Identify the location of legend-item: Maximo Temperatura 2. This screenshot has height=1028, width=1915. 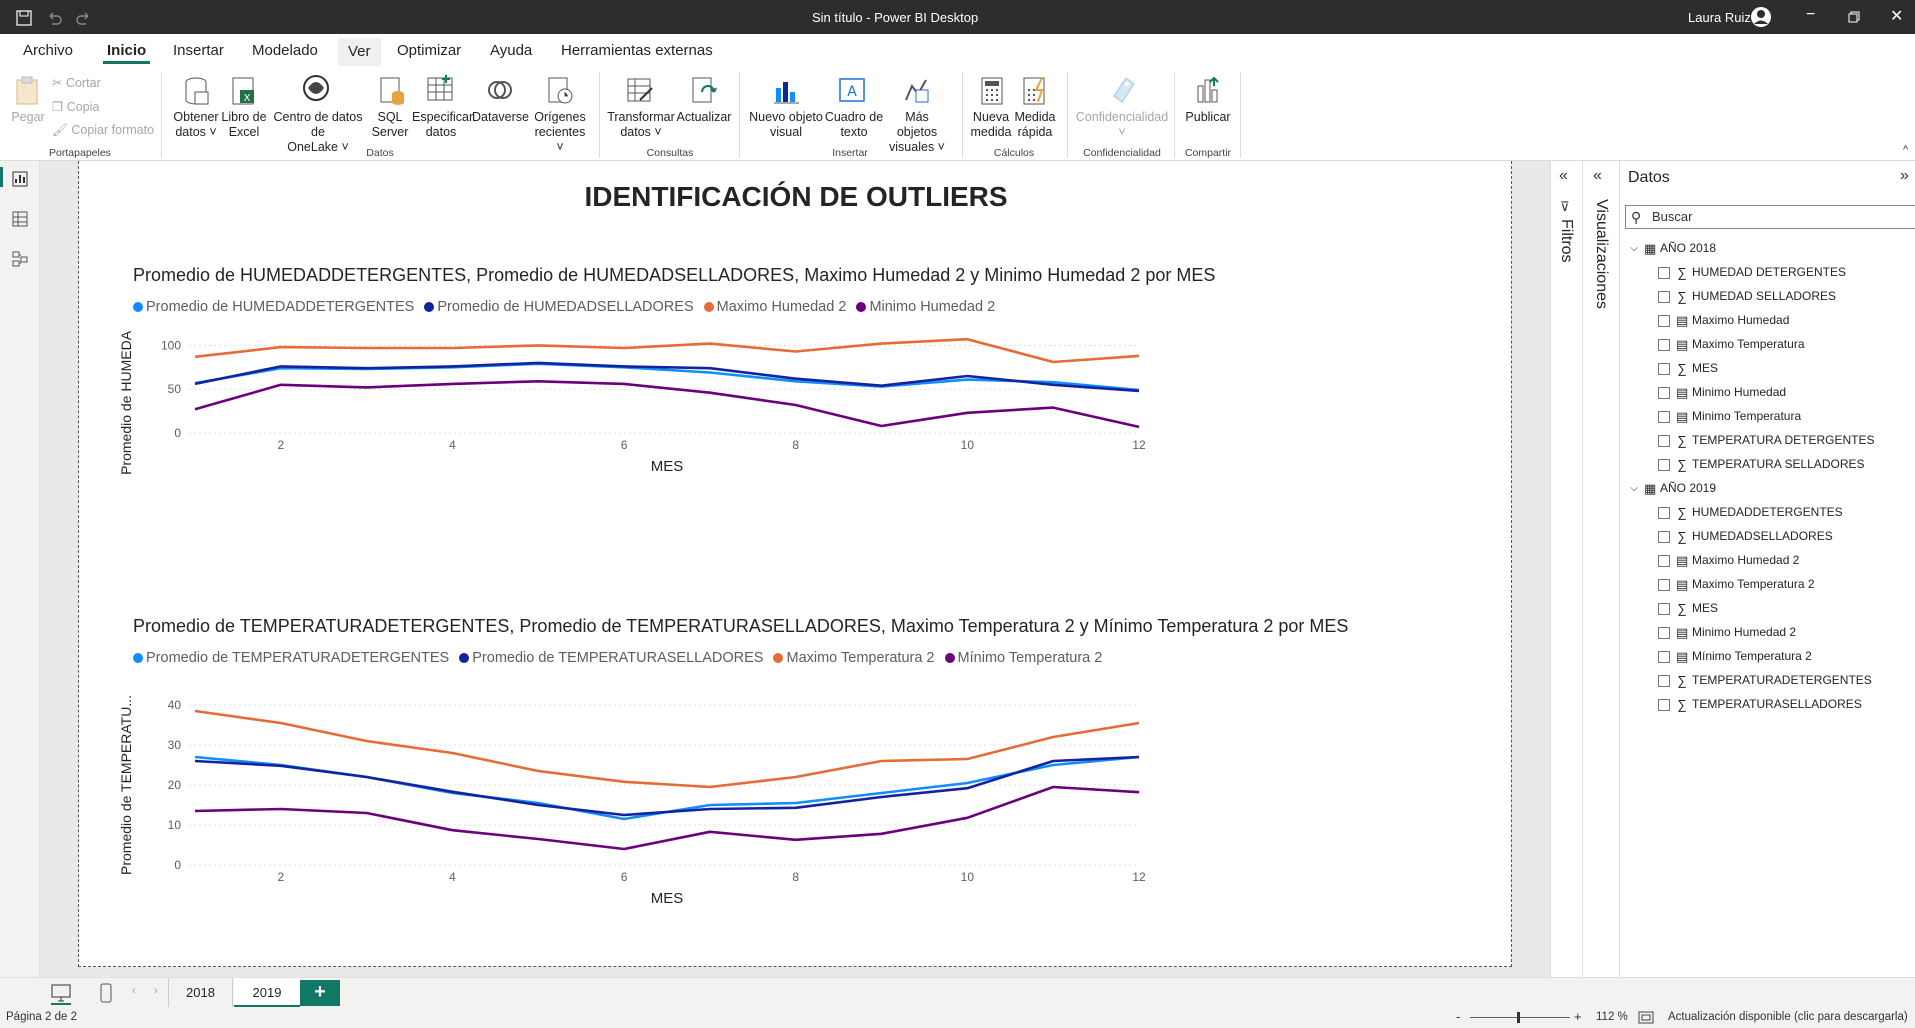
(854, 658).